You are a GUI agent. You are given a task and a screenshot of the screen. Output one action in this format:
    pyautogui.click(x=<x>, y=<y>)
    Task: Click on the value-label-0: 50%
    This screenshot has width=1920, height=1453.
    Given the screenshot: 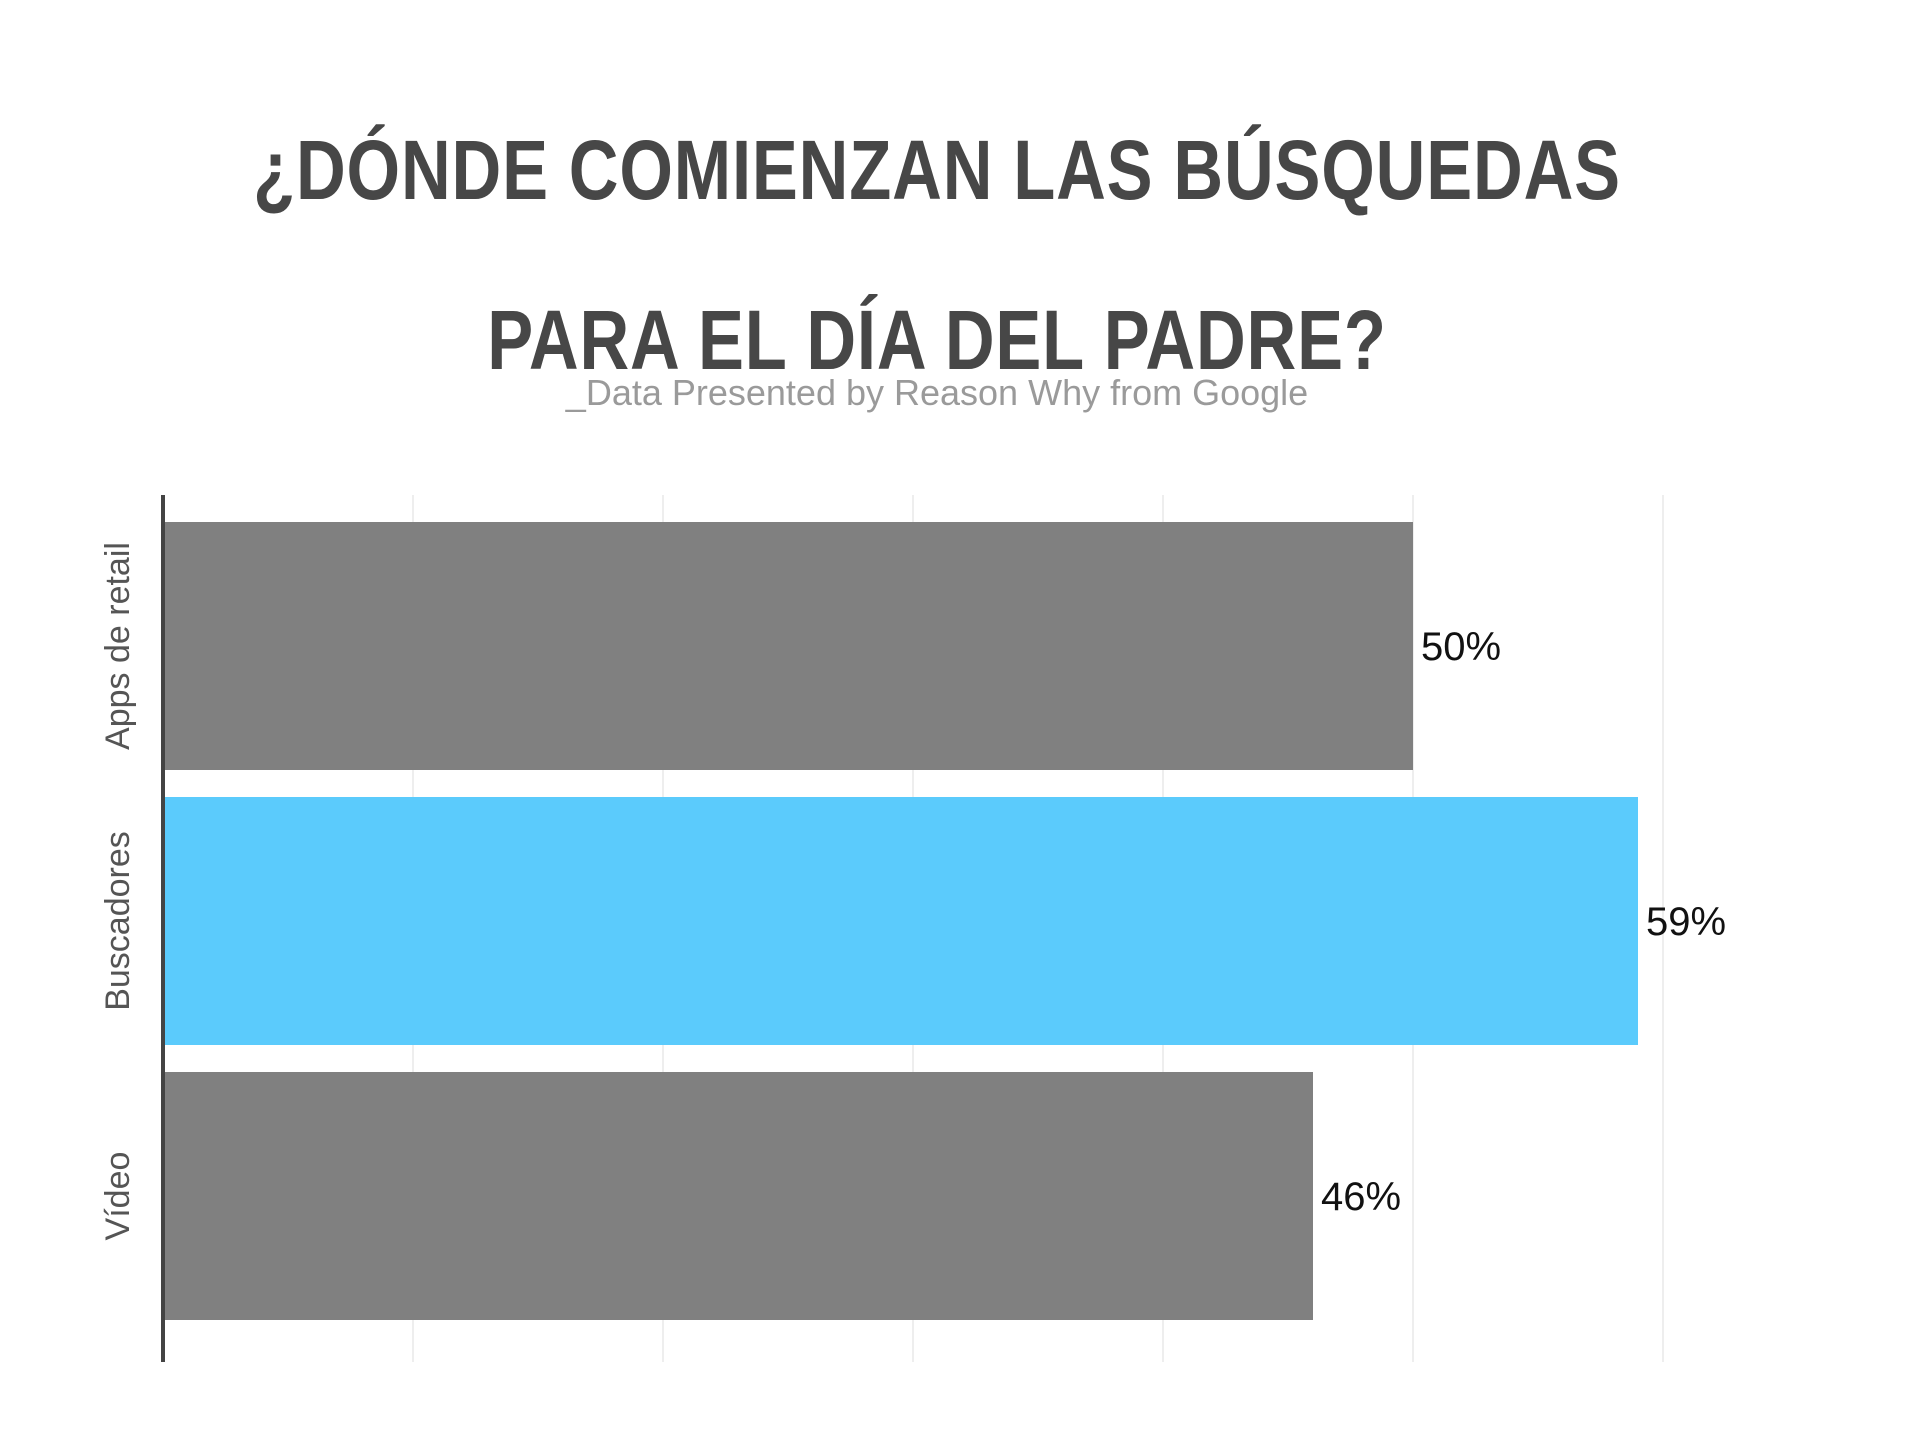 What is the action you would take?
    pyautogui.click(x=1461, y=647)
    